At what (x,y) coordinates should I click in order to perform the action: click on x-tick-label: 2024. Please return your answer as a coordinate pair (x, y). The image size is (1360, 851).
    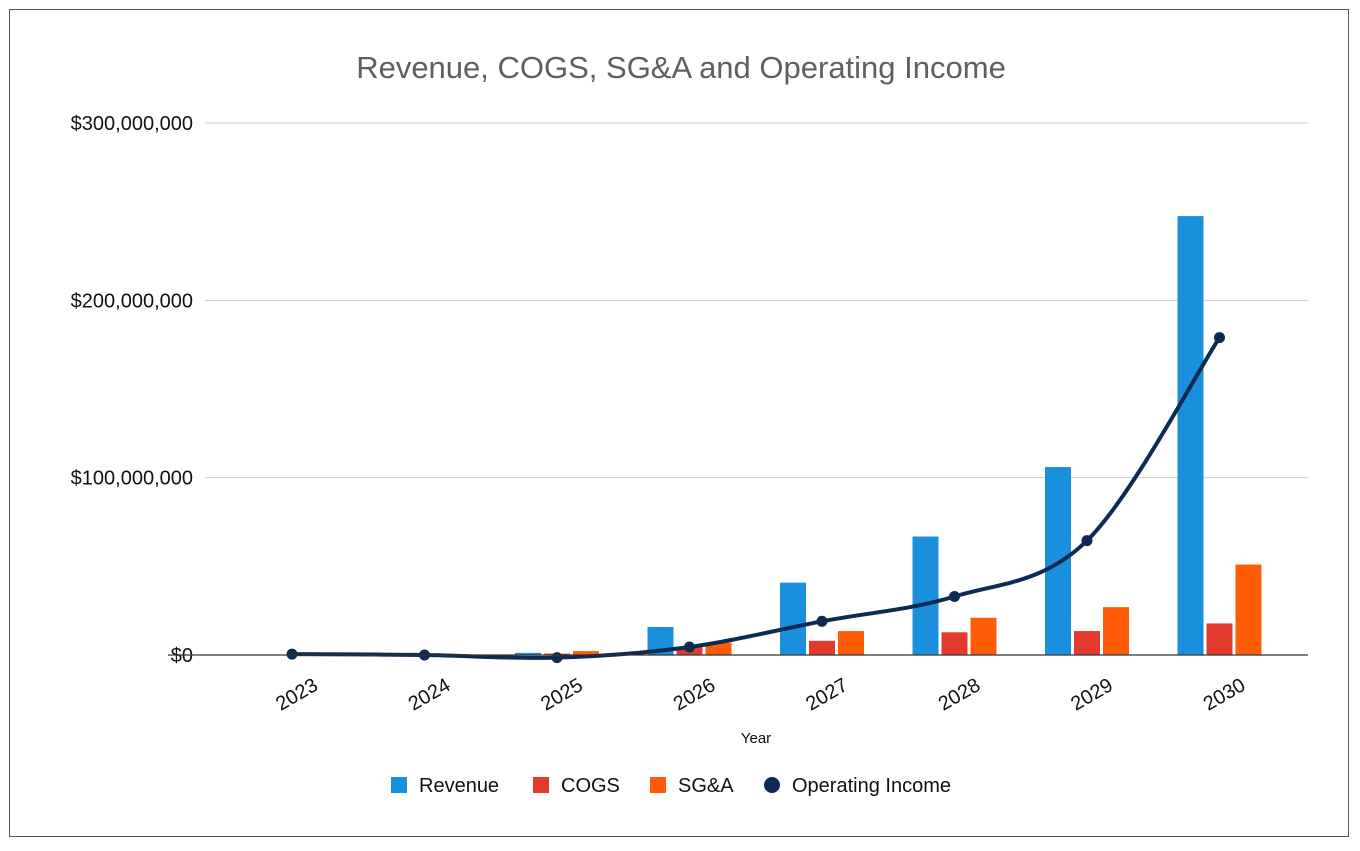
    Looking at the image, I should click on (430, 694).